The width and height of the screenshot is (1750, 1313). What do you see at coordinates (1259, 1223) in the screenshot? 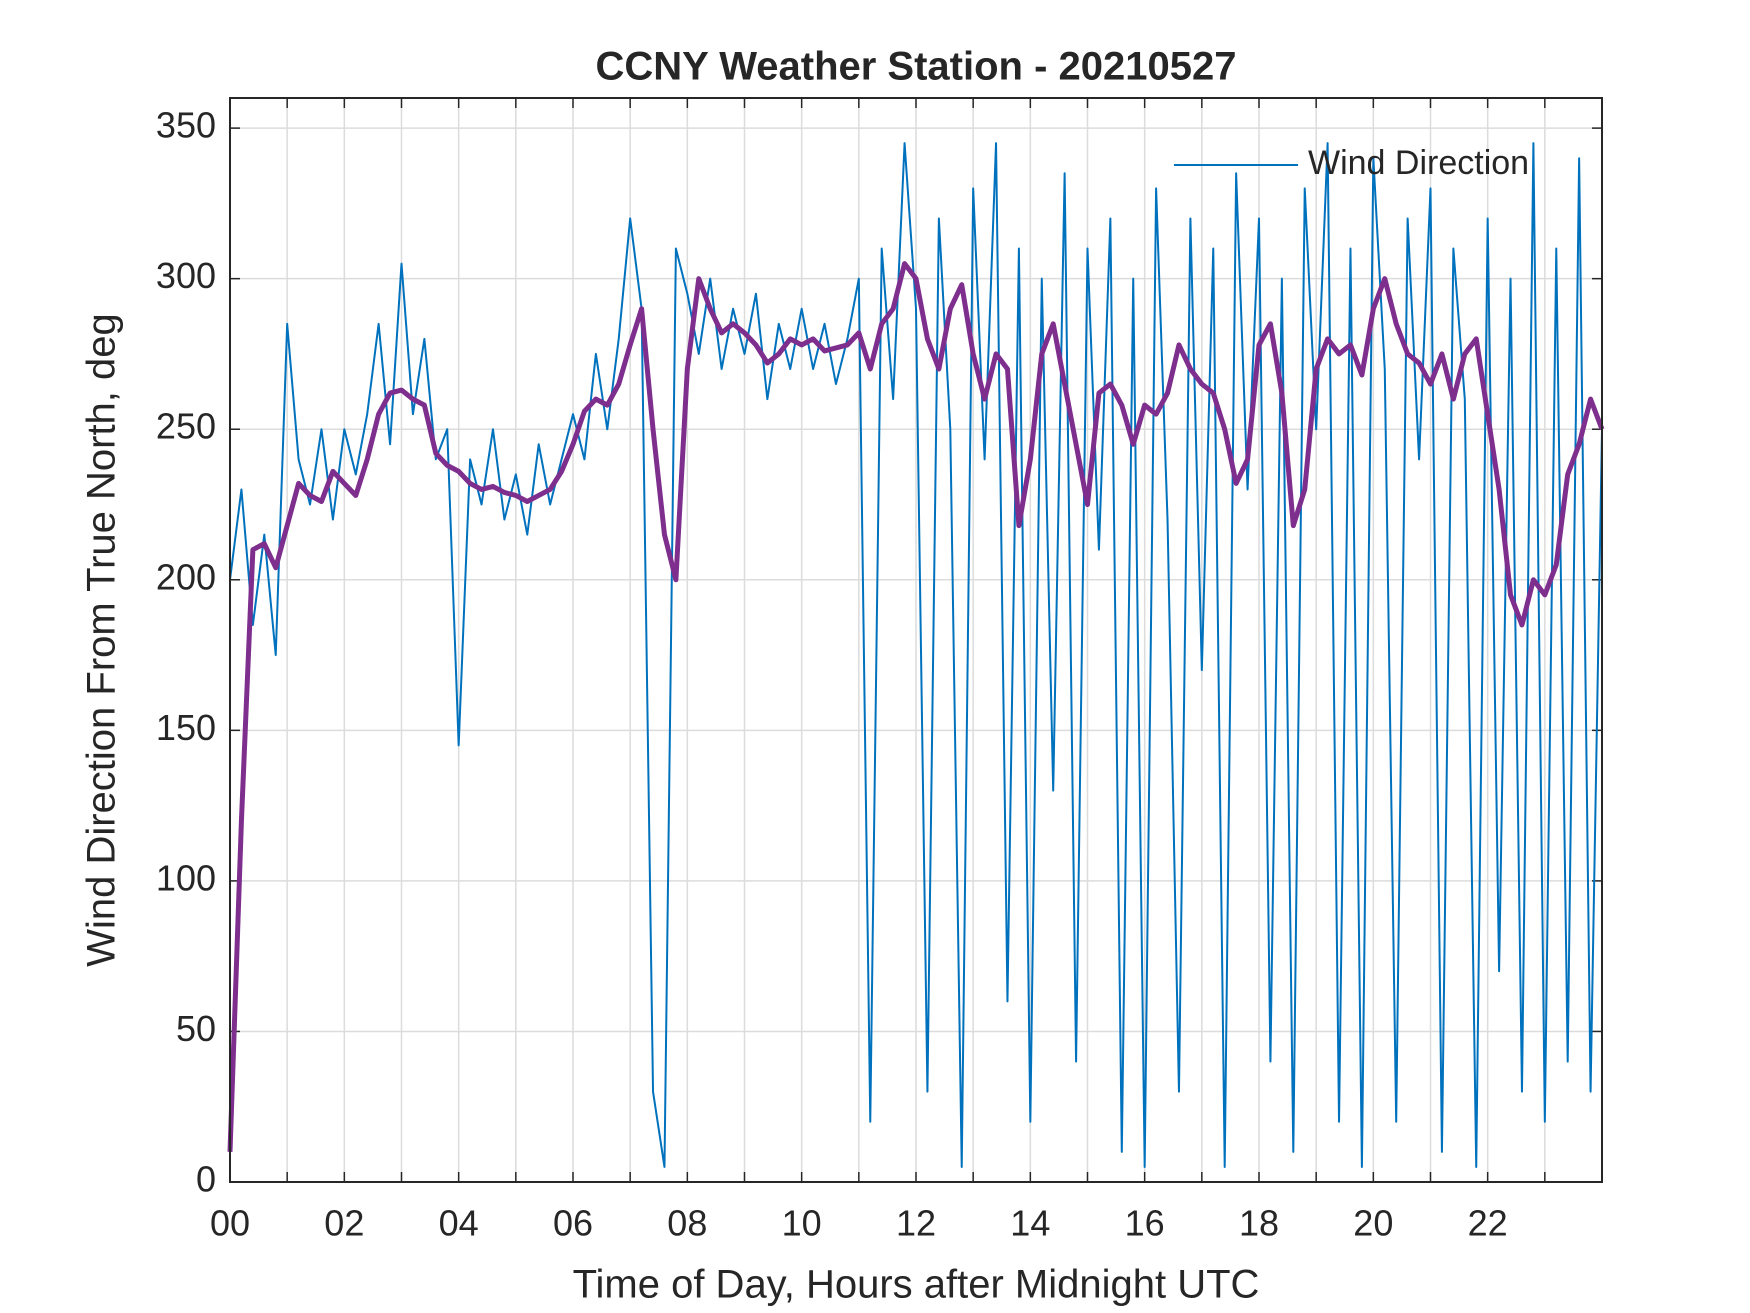
I see `x-tick-label: 18` at bounding box center [1259, 1223].